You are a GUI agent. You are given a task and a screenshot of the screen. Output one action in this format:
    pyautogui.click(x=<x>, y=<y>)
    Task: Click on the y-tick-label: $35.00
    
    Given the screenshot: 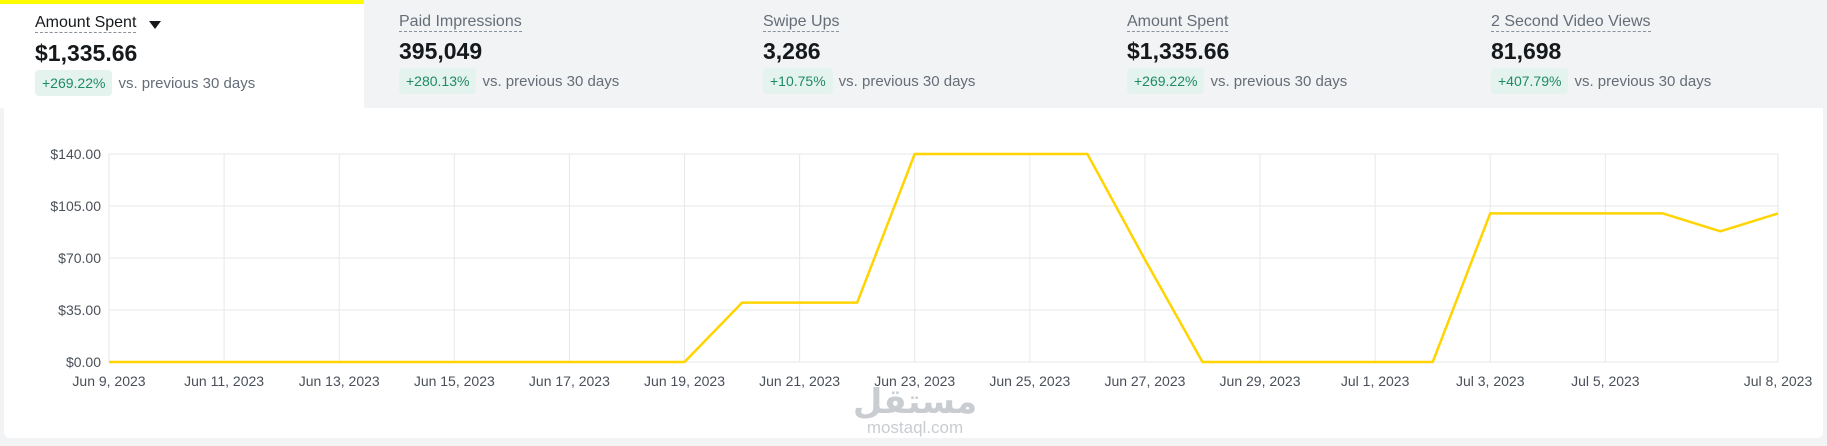 What is the action you would take?
    pyautogui.click(x=79, y=310)
    